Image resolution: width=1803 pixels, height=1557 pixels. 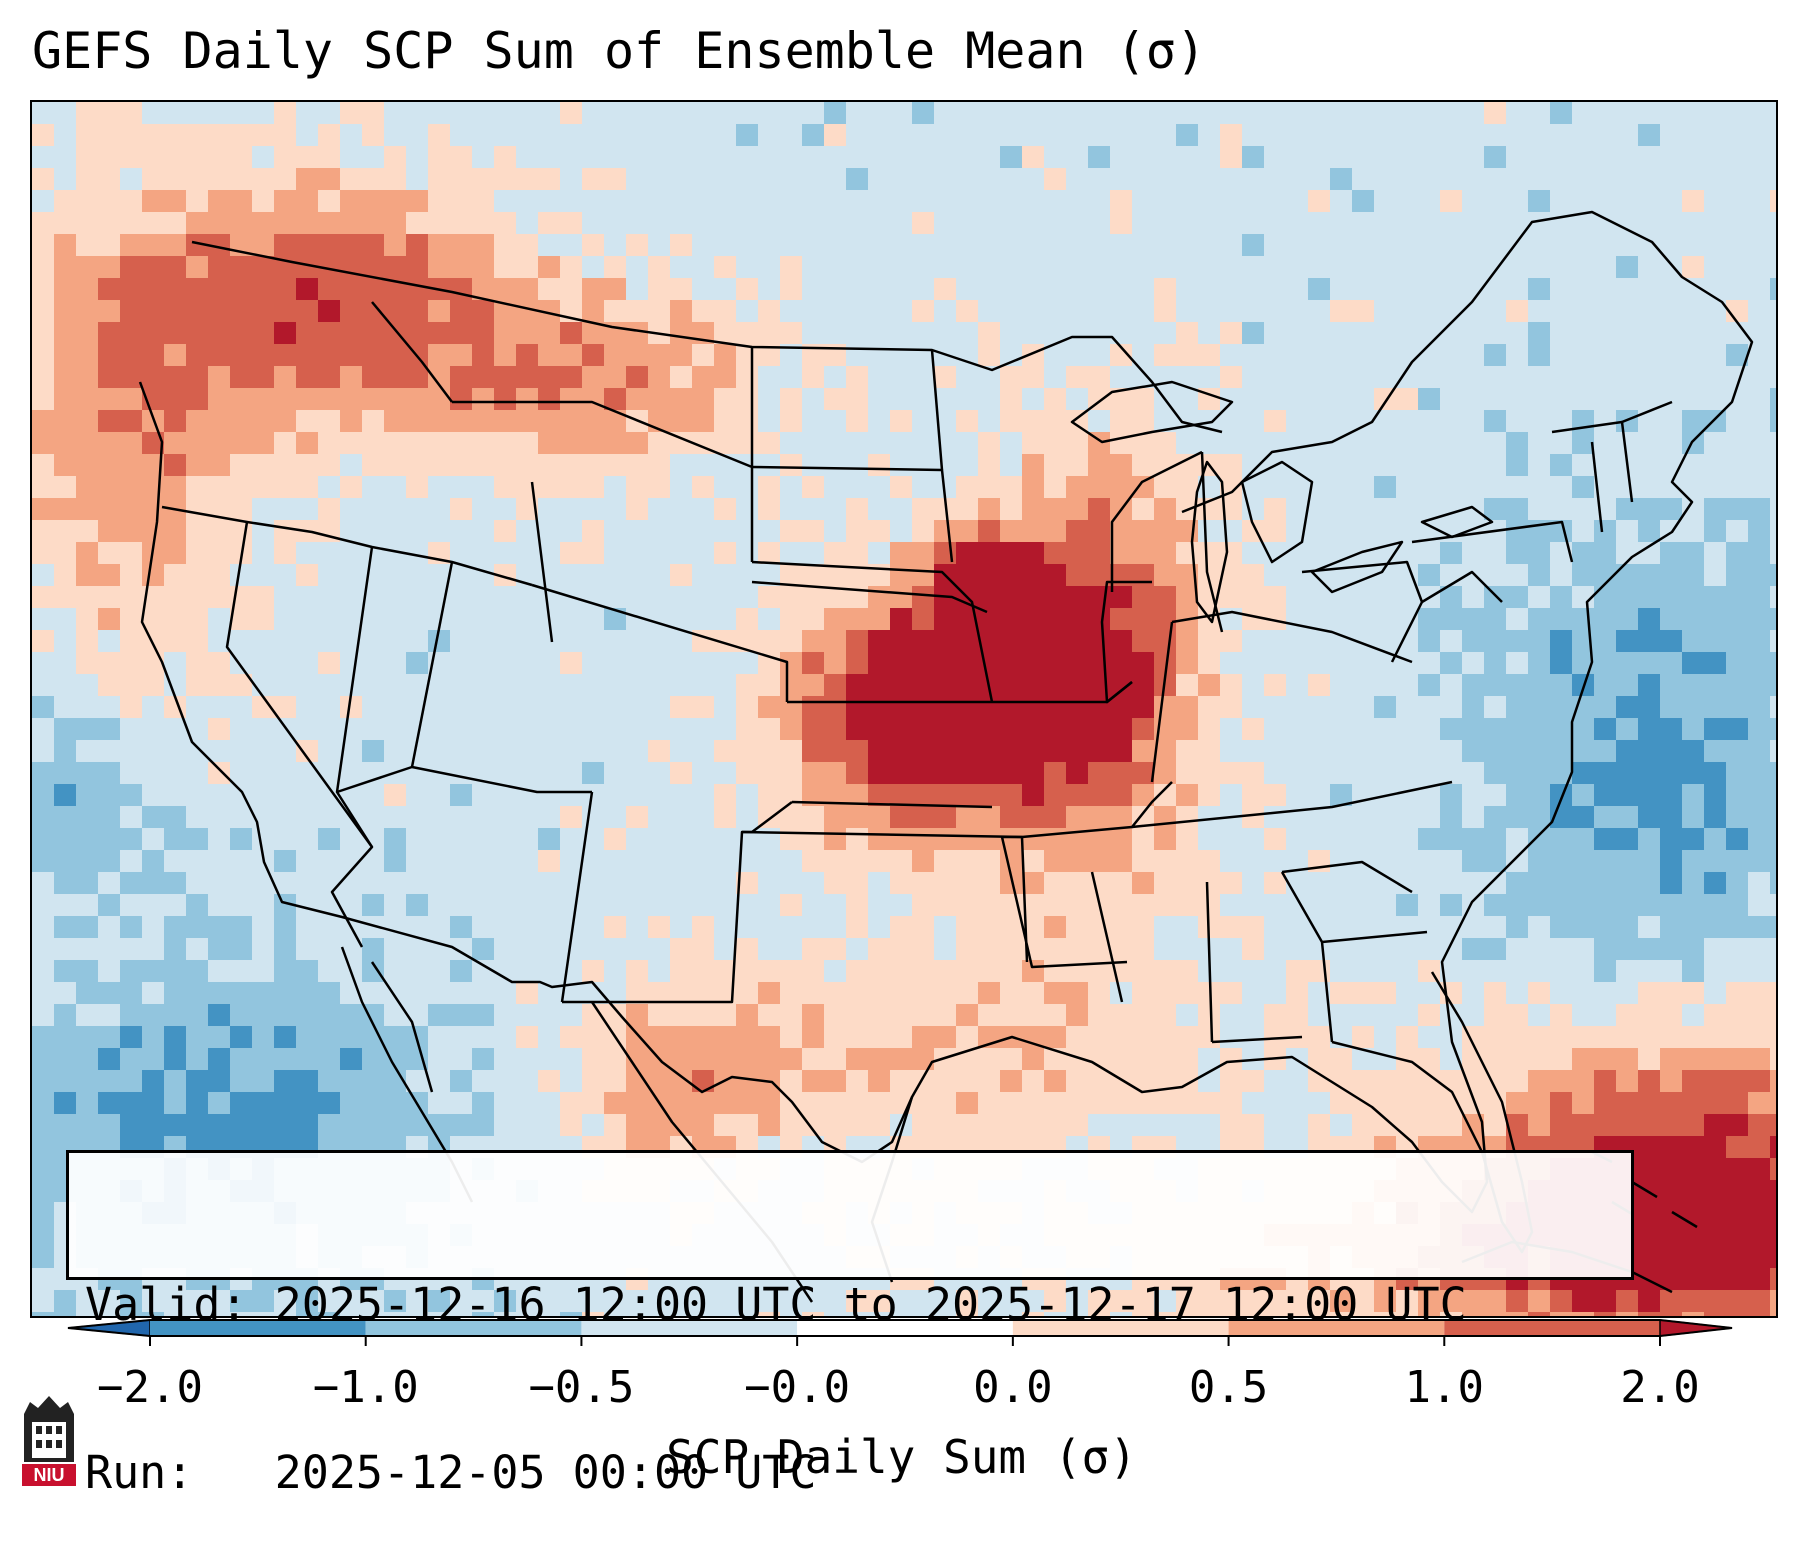 What do you see at coordinates (49, 1439) in the screenshot?
I see `niu-logo: NIU` at bounding box center [49, 1439].